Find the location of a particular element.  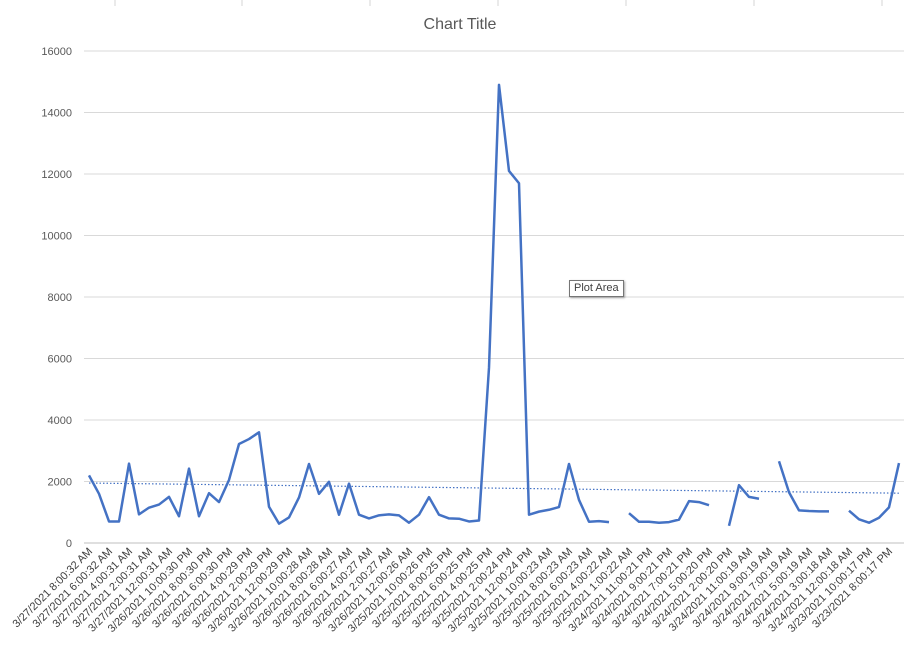

y-tick-label: 16000 is located at coordinates (56, 52).